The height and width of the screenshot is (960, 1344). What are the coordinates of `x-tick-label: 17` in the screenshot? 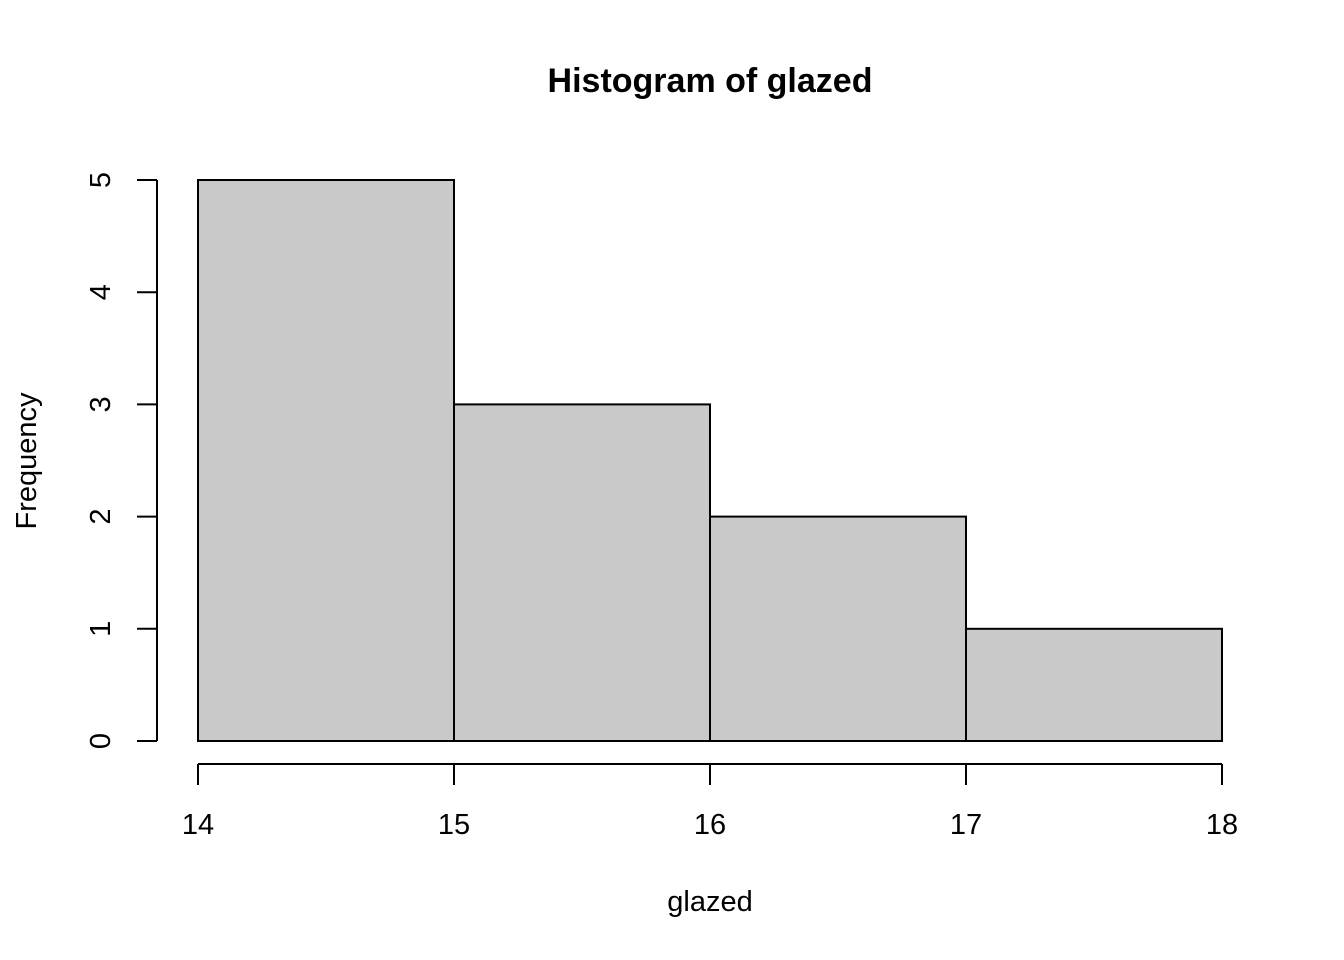 It's located at (966, 825).